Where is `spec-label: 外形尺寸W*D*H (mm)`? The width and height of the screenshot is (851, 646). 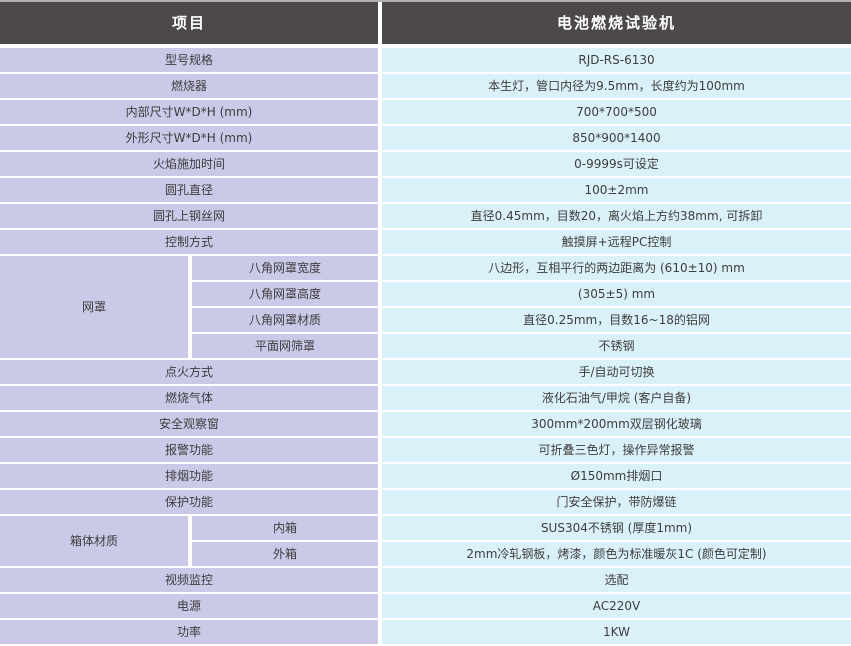 spec-label: 外形尺寸W*D*H (mm) is located at coordinates (189, 138).